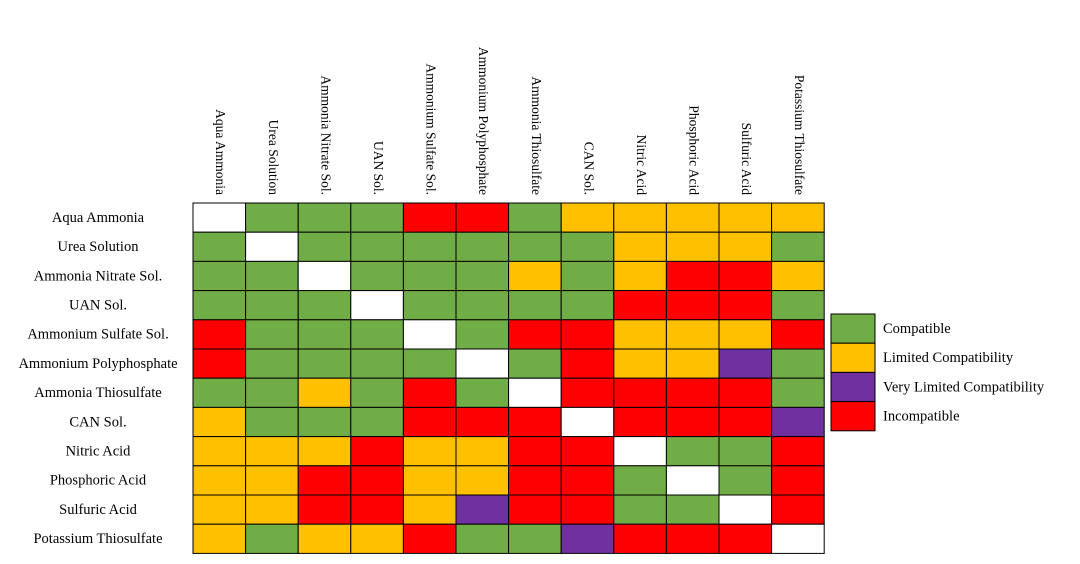 This screenshot has height=564, width=1080. Describe the element at coordinates (921, 417) in the screenshot. I see `legend-label-incompatible: Incompatible` at that location.